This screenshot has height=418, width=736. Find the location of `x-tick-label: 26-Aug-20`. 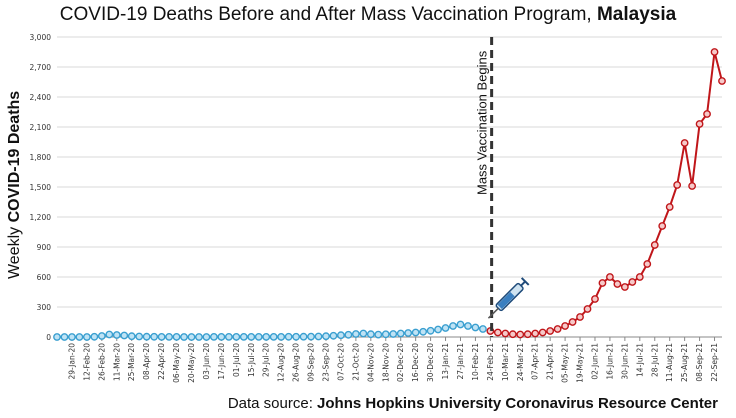

x-tick-label: 26-Aug-20 is located at coordinates (296, 362).